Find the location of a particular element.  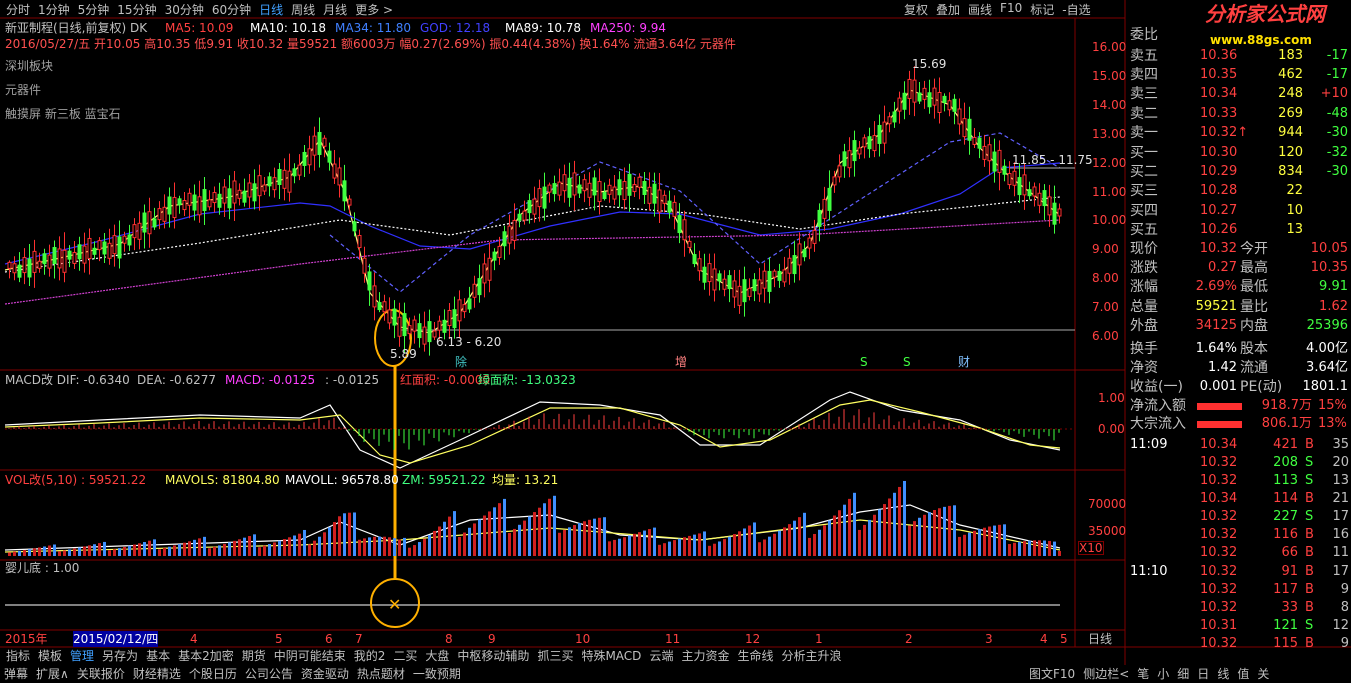

status-tab: 图文F10 is located at coordinates (1052, 674).